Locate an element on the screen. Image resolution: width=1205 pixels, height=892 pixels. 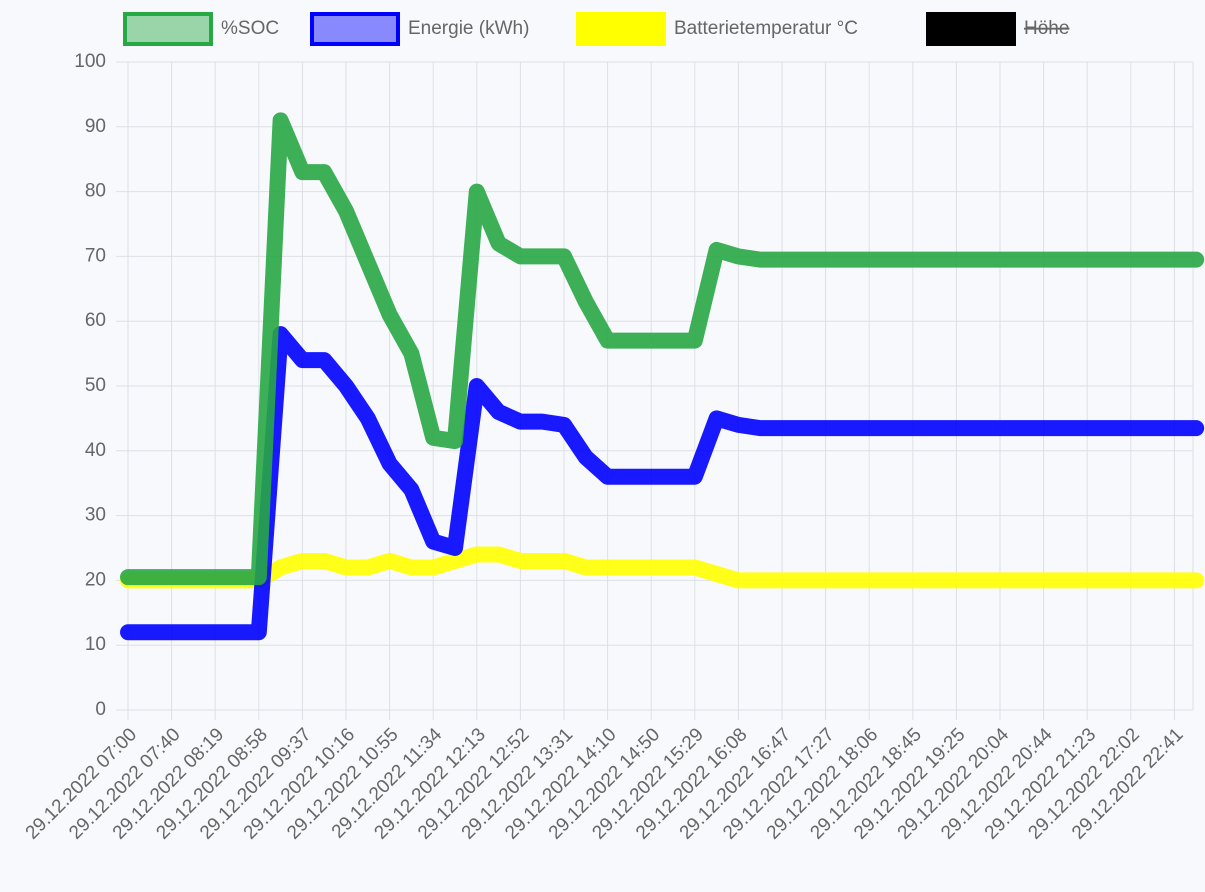
legend-label: %SOC is located at coordinates (250, 28).